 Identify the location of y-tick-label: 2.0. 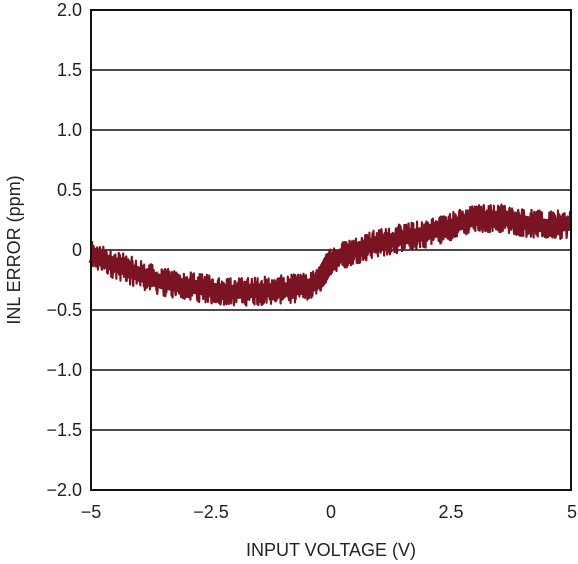
(69, 10).